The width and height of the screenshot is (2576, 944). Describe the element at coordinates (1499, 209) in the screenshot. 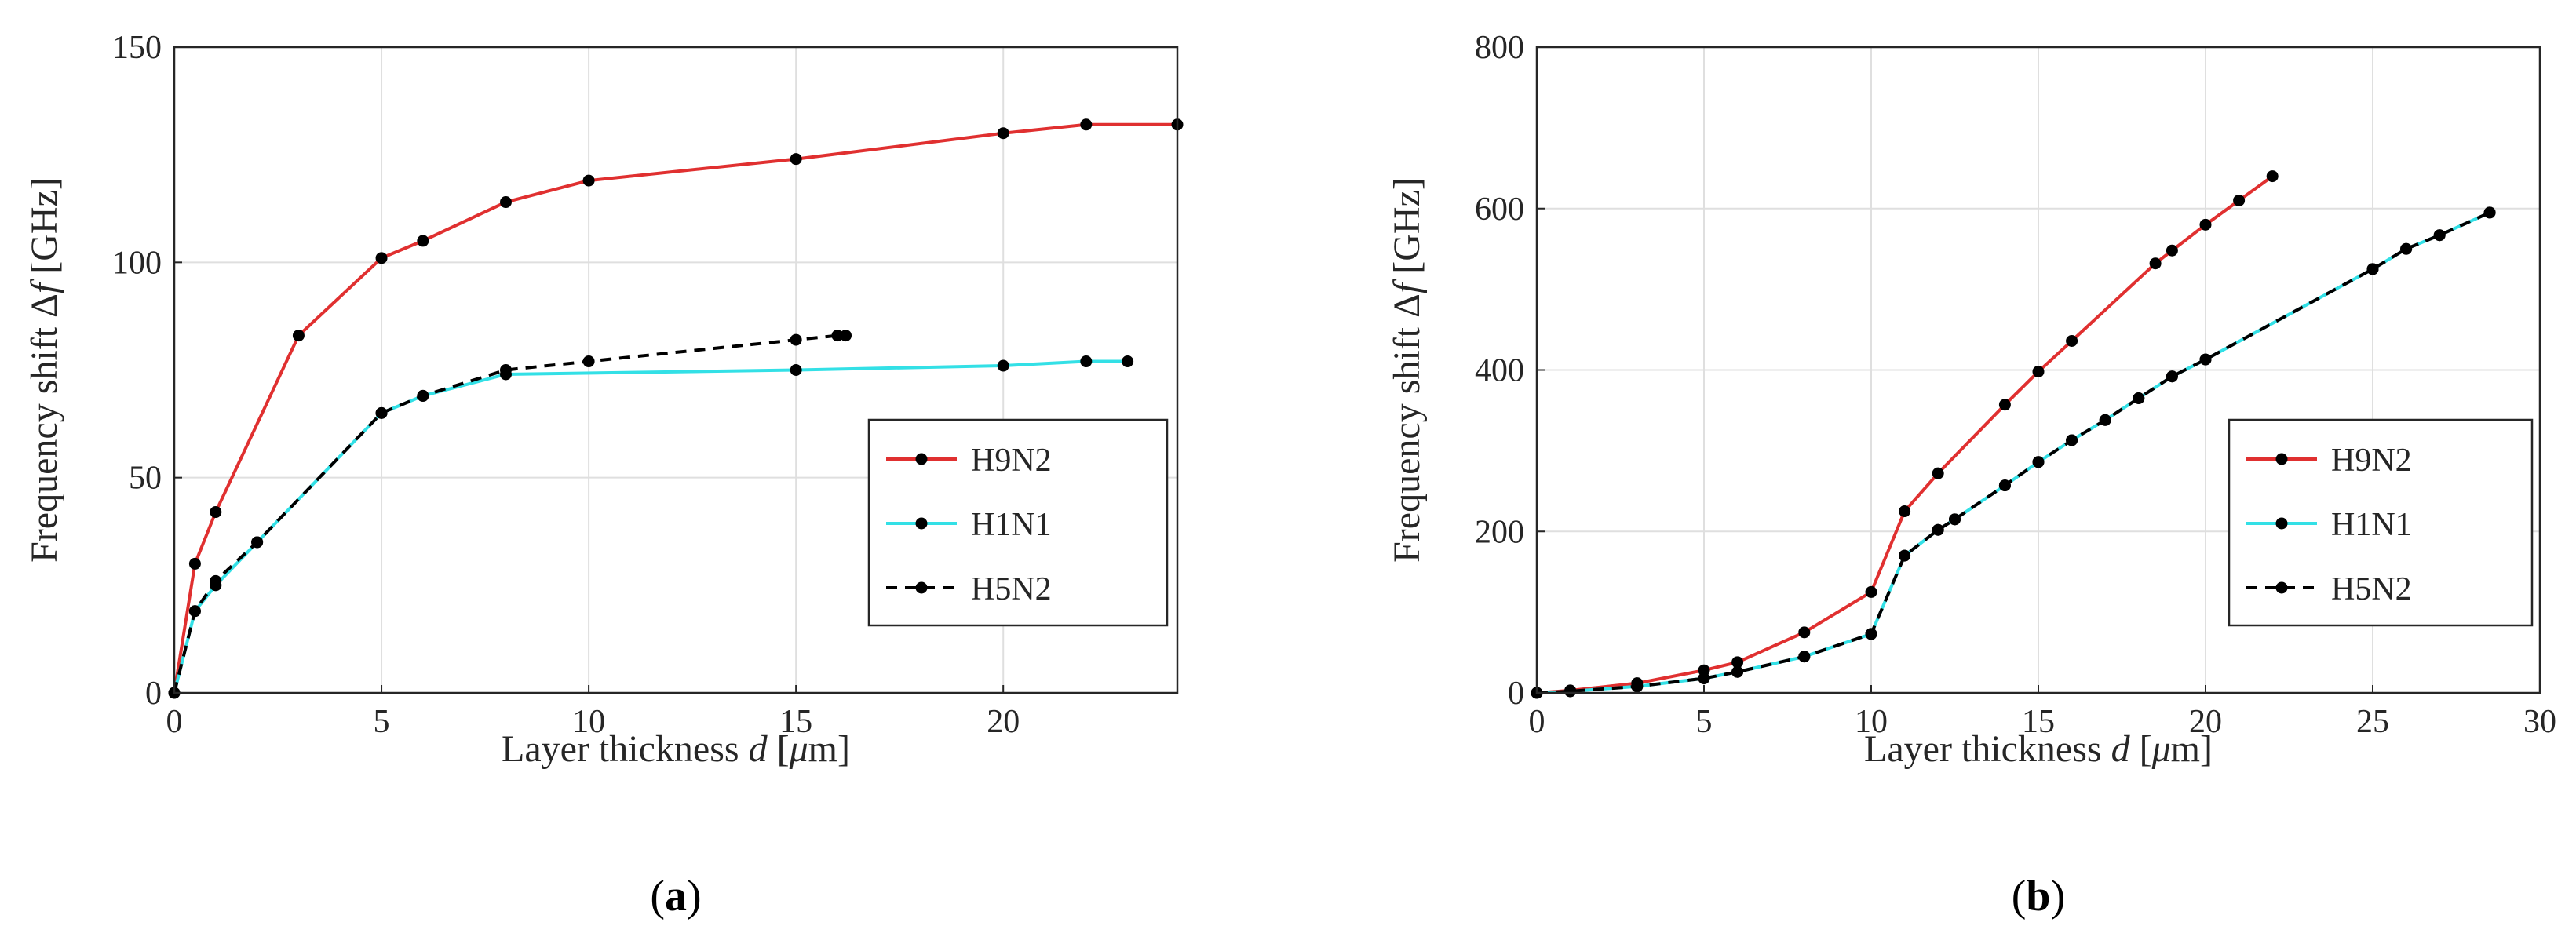

I see `y-tick-label: 600` at that location.